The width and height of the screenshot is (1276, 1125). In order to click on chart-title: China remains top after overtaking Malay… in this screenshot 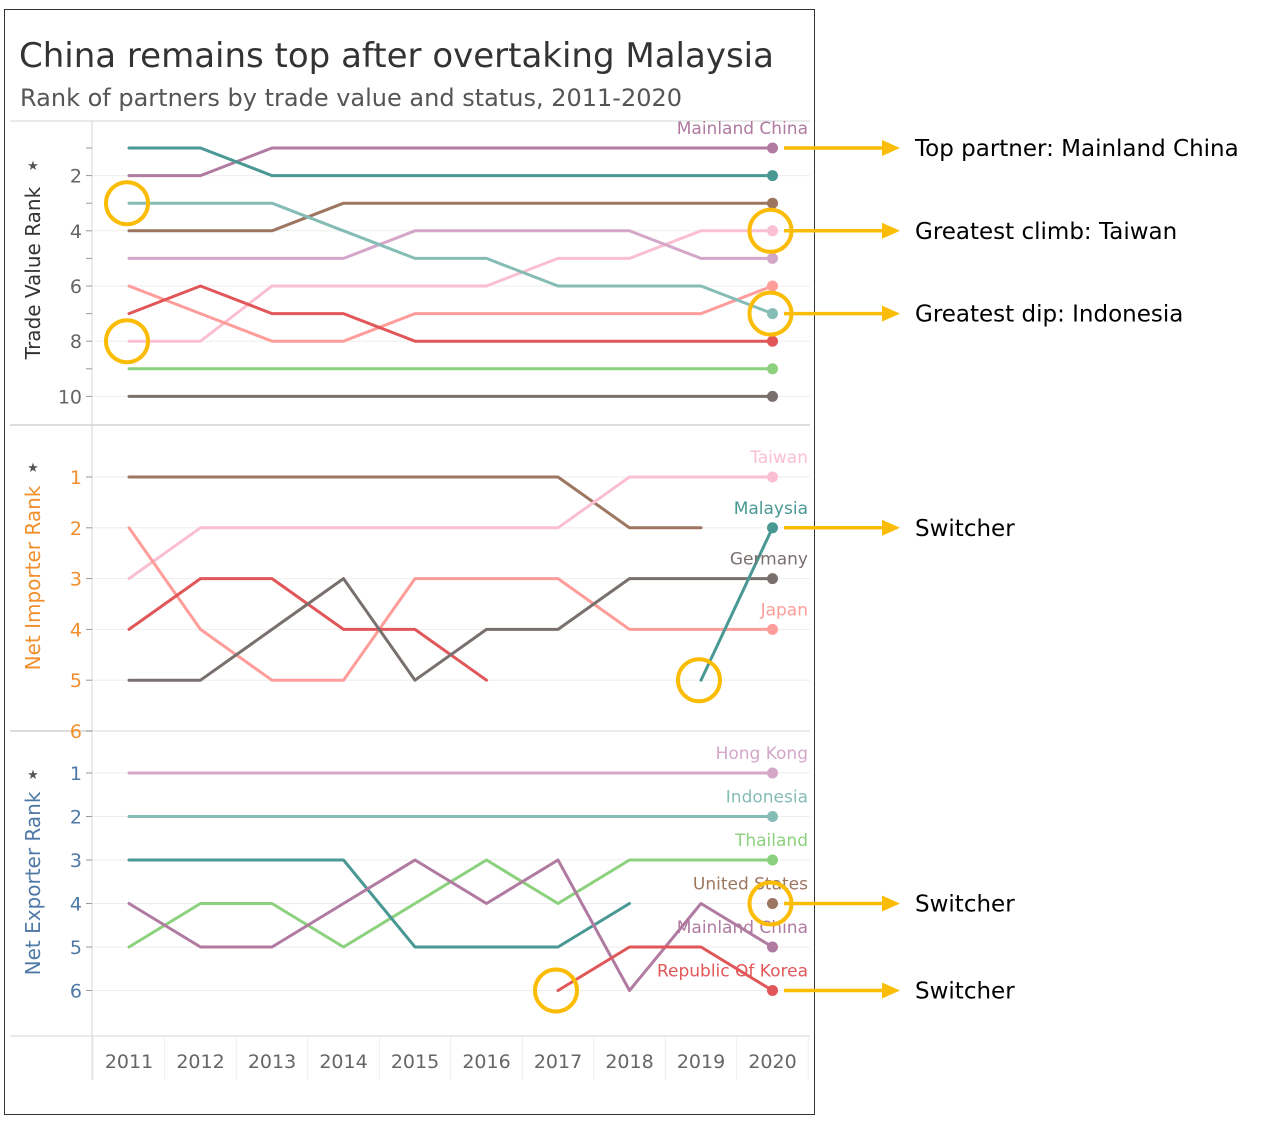, I will do `click(396, 56)`.